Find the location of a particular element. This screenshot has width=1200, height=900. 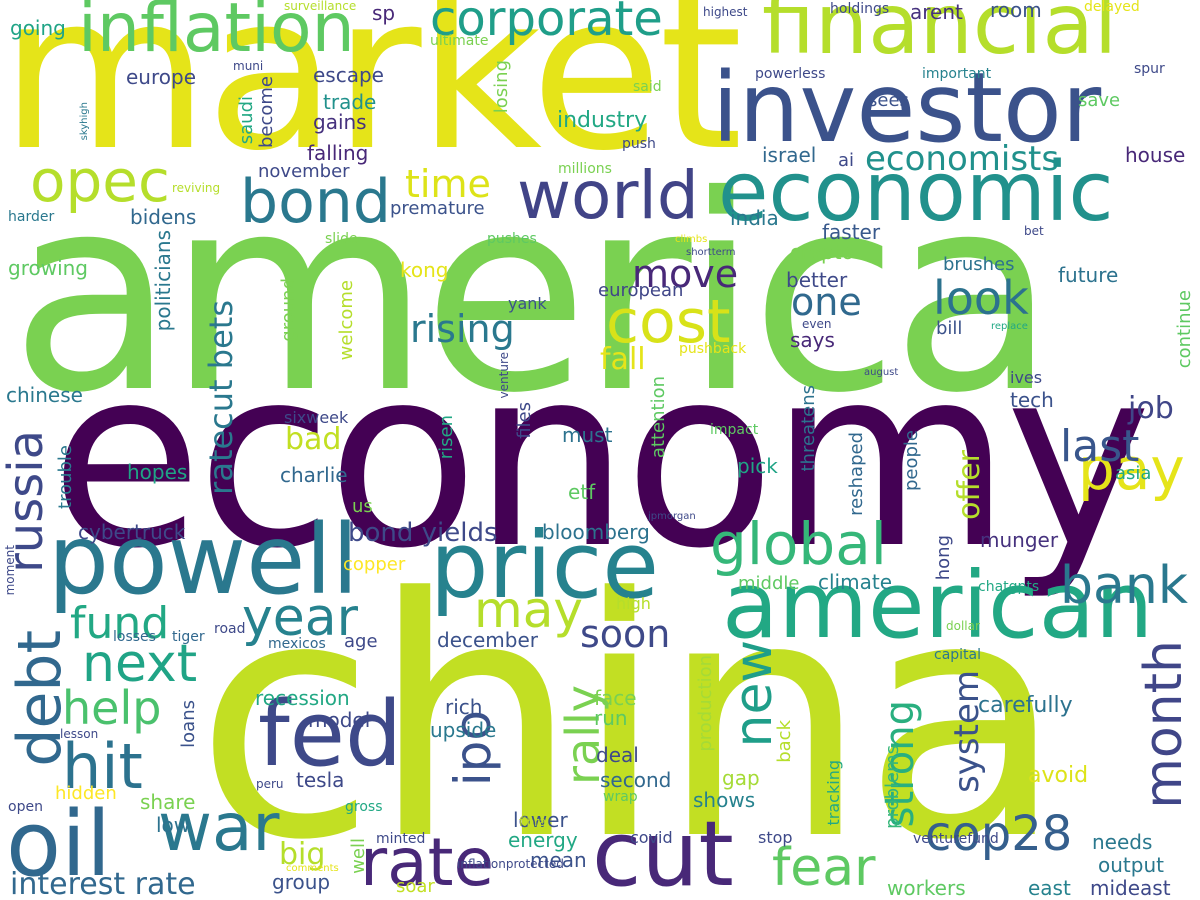

word-move: move is located at coordinates (685, 274).